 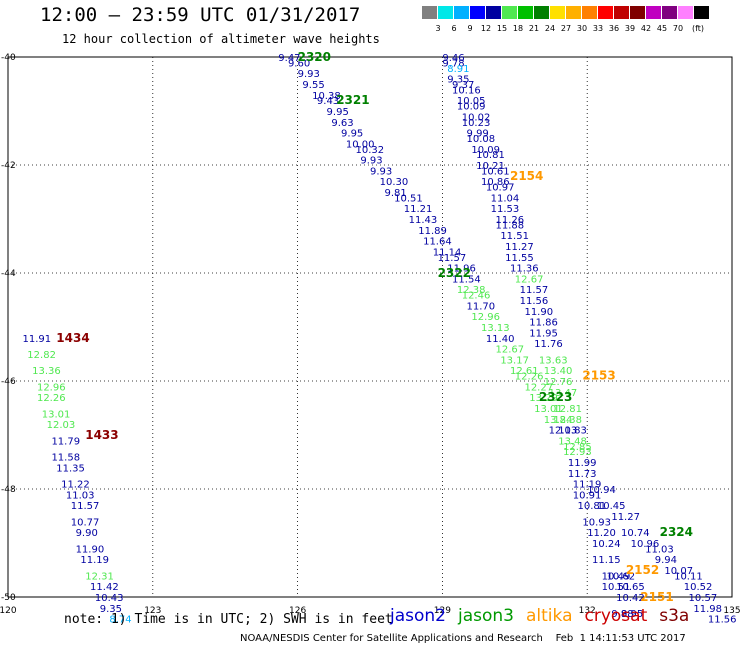 I want to click on wave-height-reading: 11.96, so click(x=461, y=269).